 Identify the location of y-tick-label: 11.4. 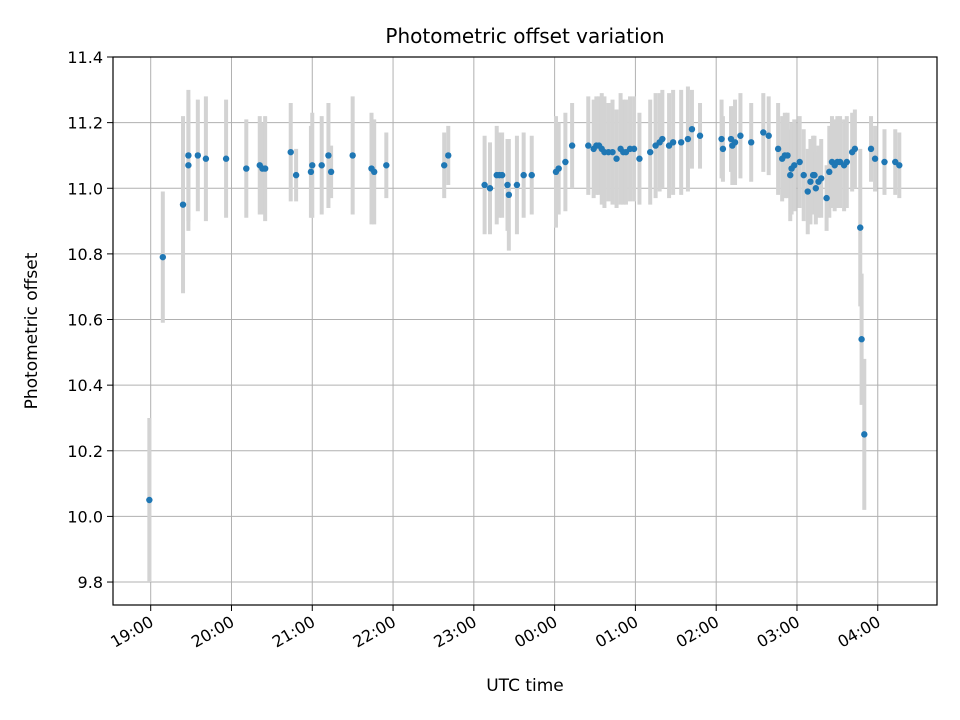
(85, 57).